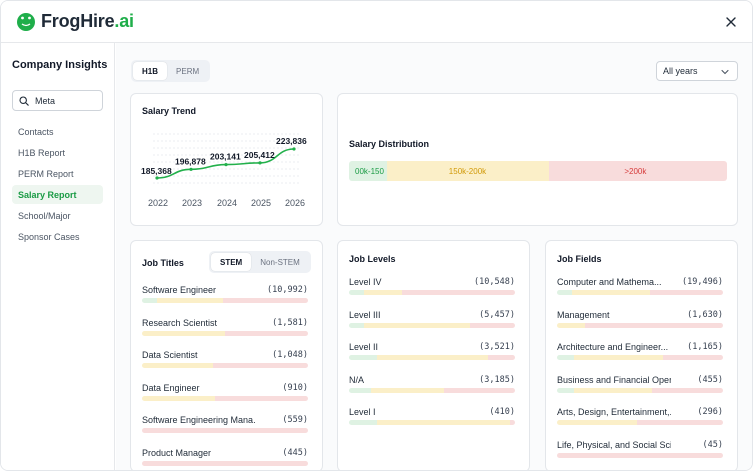 The image size is (753, 471). Describe the element at coordinates (57, 194) in the screenshot. I see `sidebar-item-salary-report: Salary Report` at that location.